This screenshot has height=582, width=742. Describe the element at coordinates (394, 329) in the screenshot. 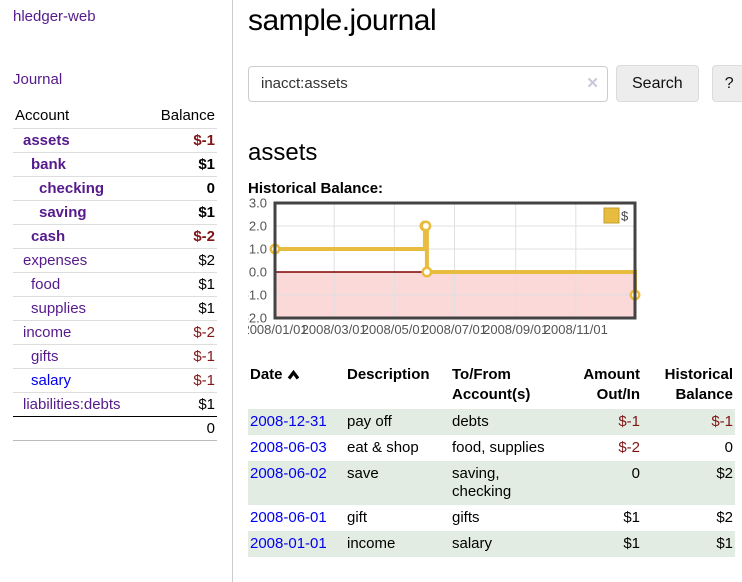

I see `svg-text: 2008/05/01` at that location.